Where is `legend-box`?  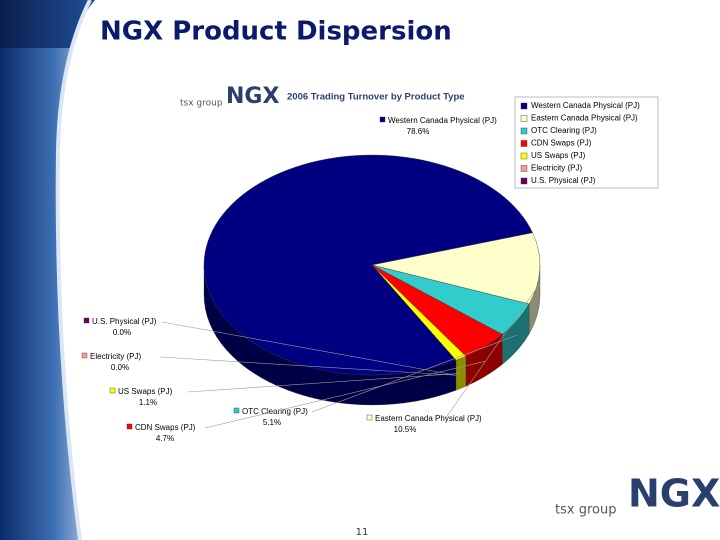
legend-box is located at coordinates (586, 142).